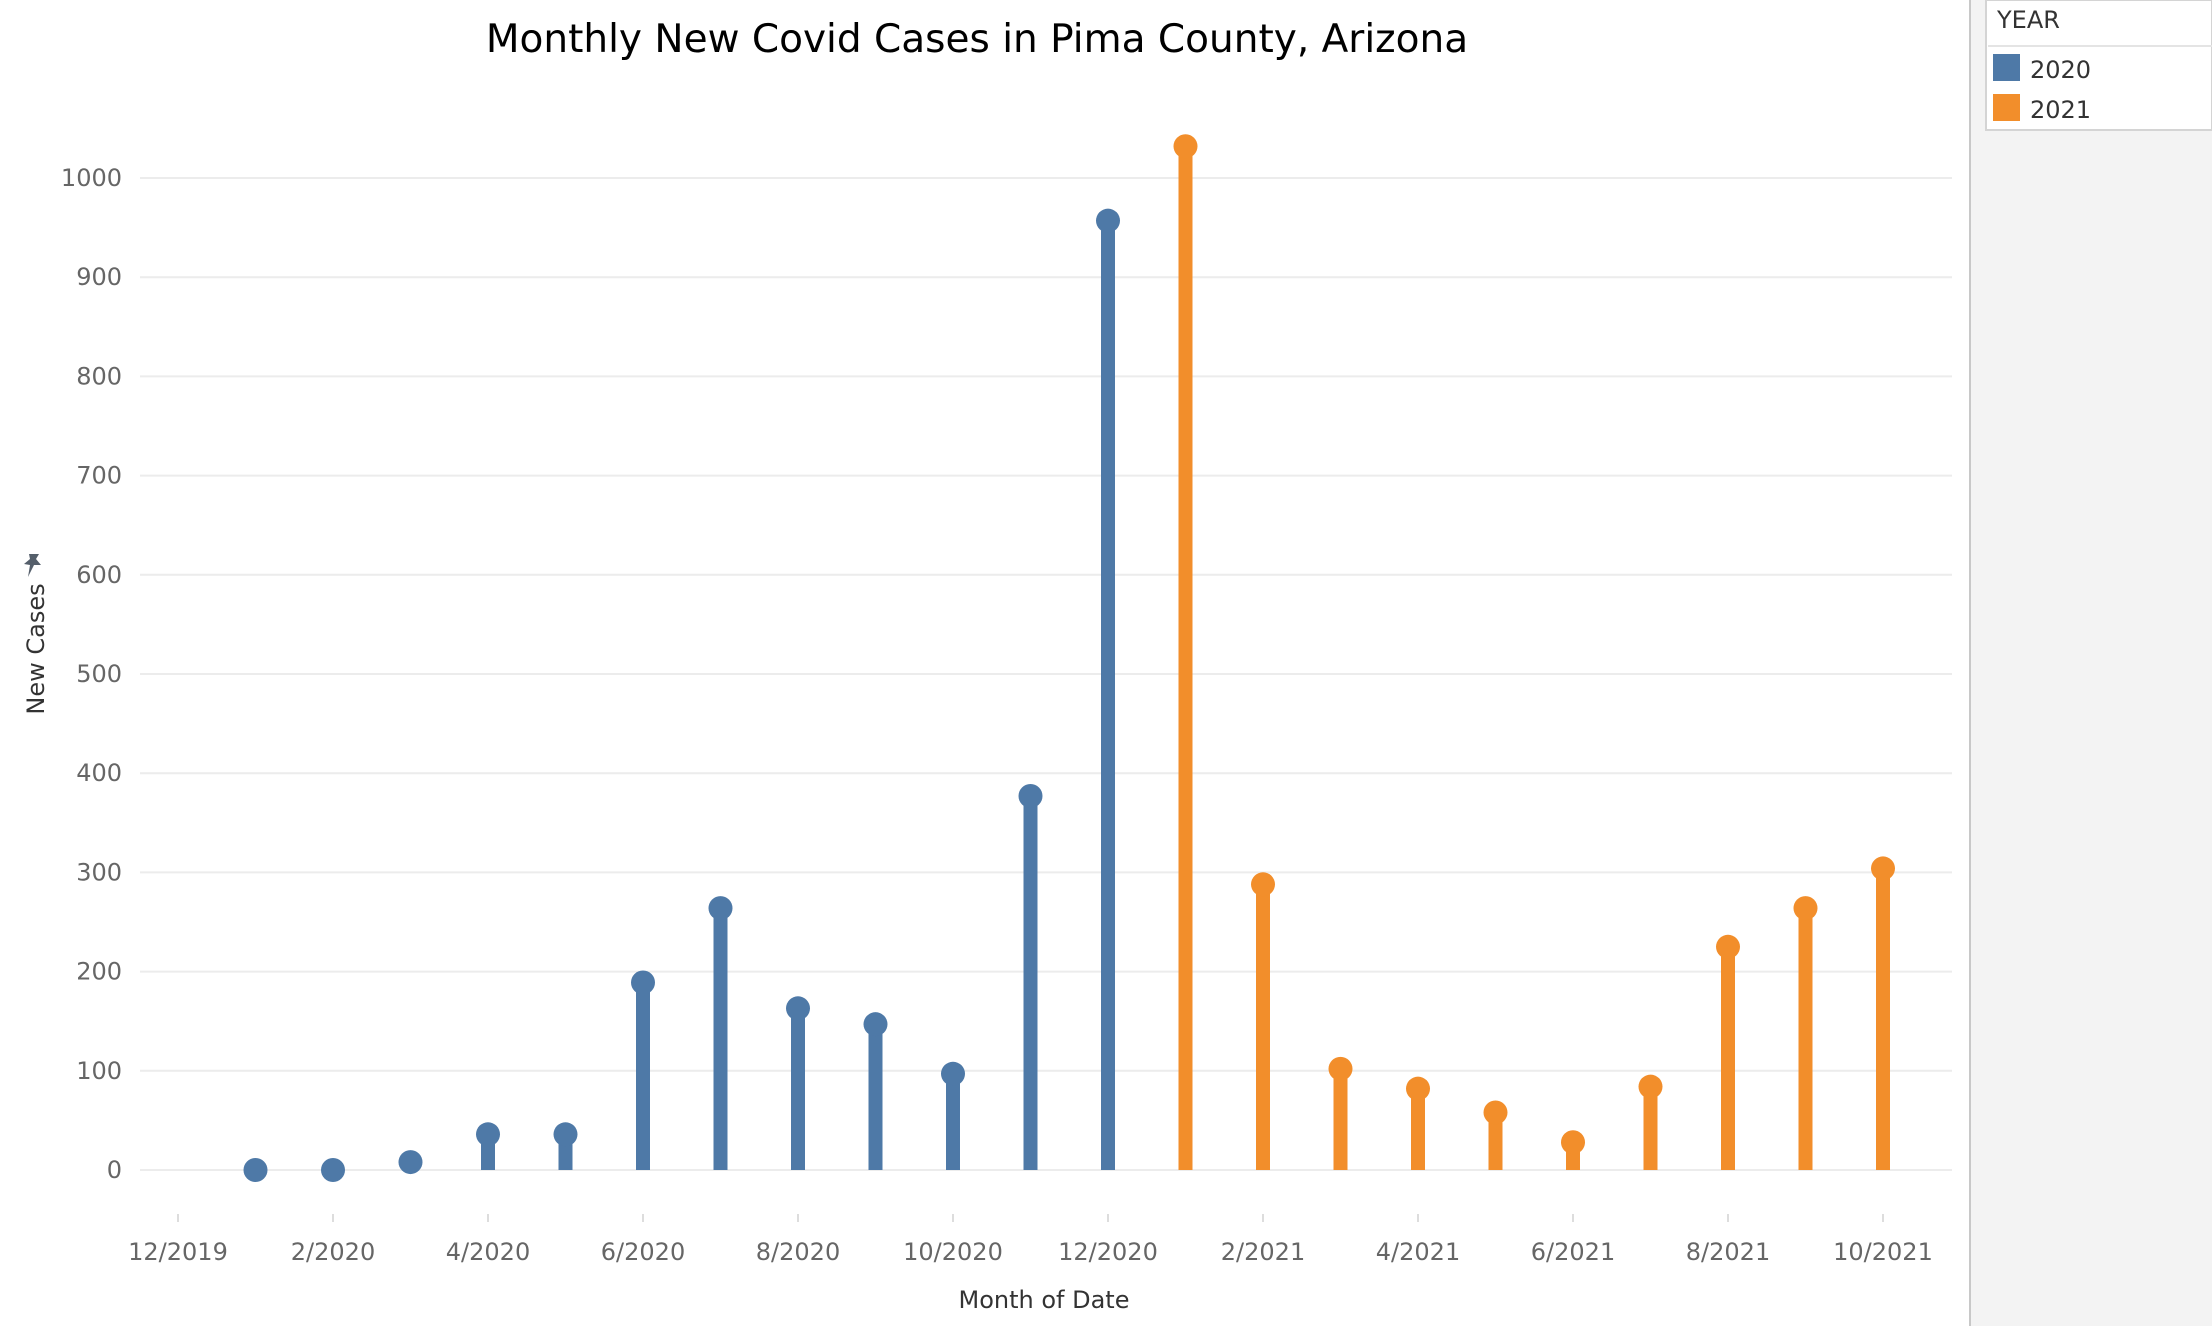  I want to click on y-axis-pin-icon, so click(32, 565).